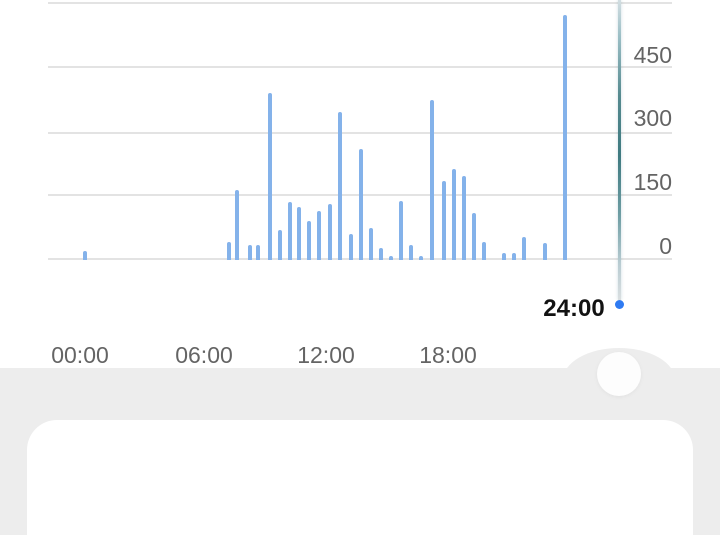  I want to click on y-axis-tick-0: 0, so click(665, 246).